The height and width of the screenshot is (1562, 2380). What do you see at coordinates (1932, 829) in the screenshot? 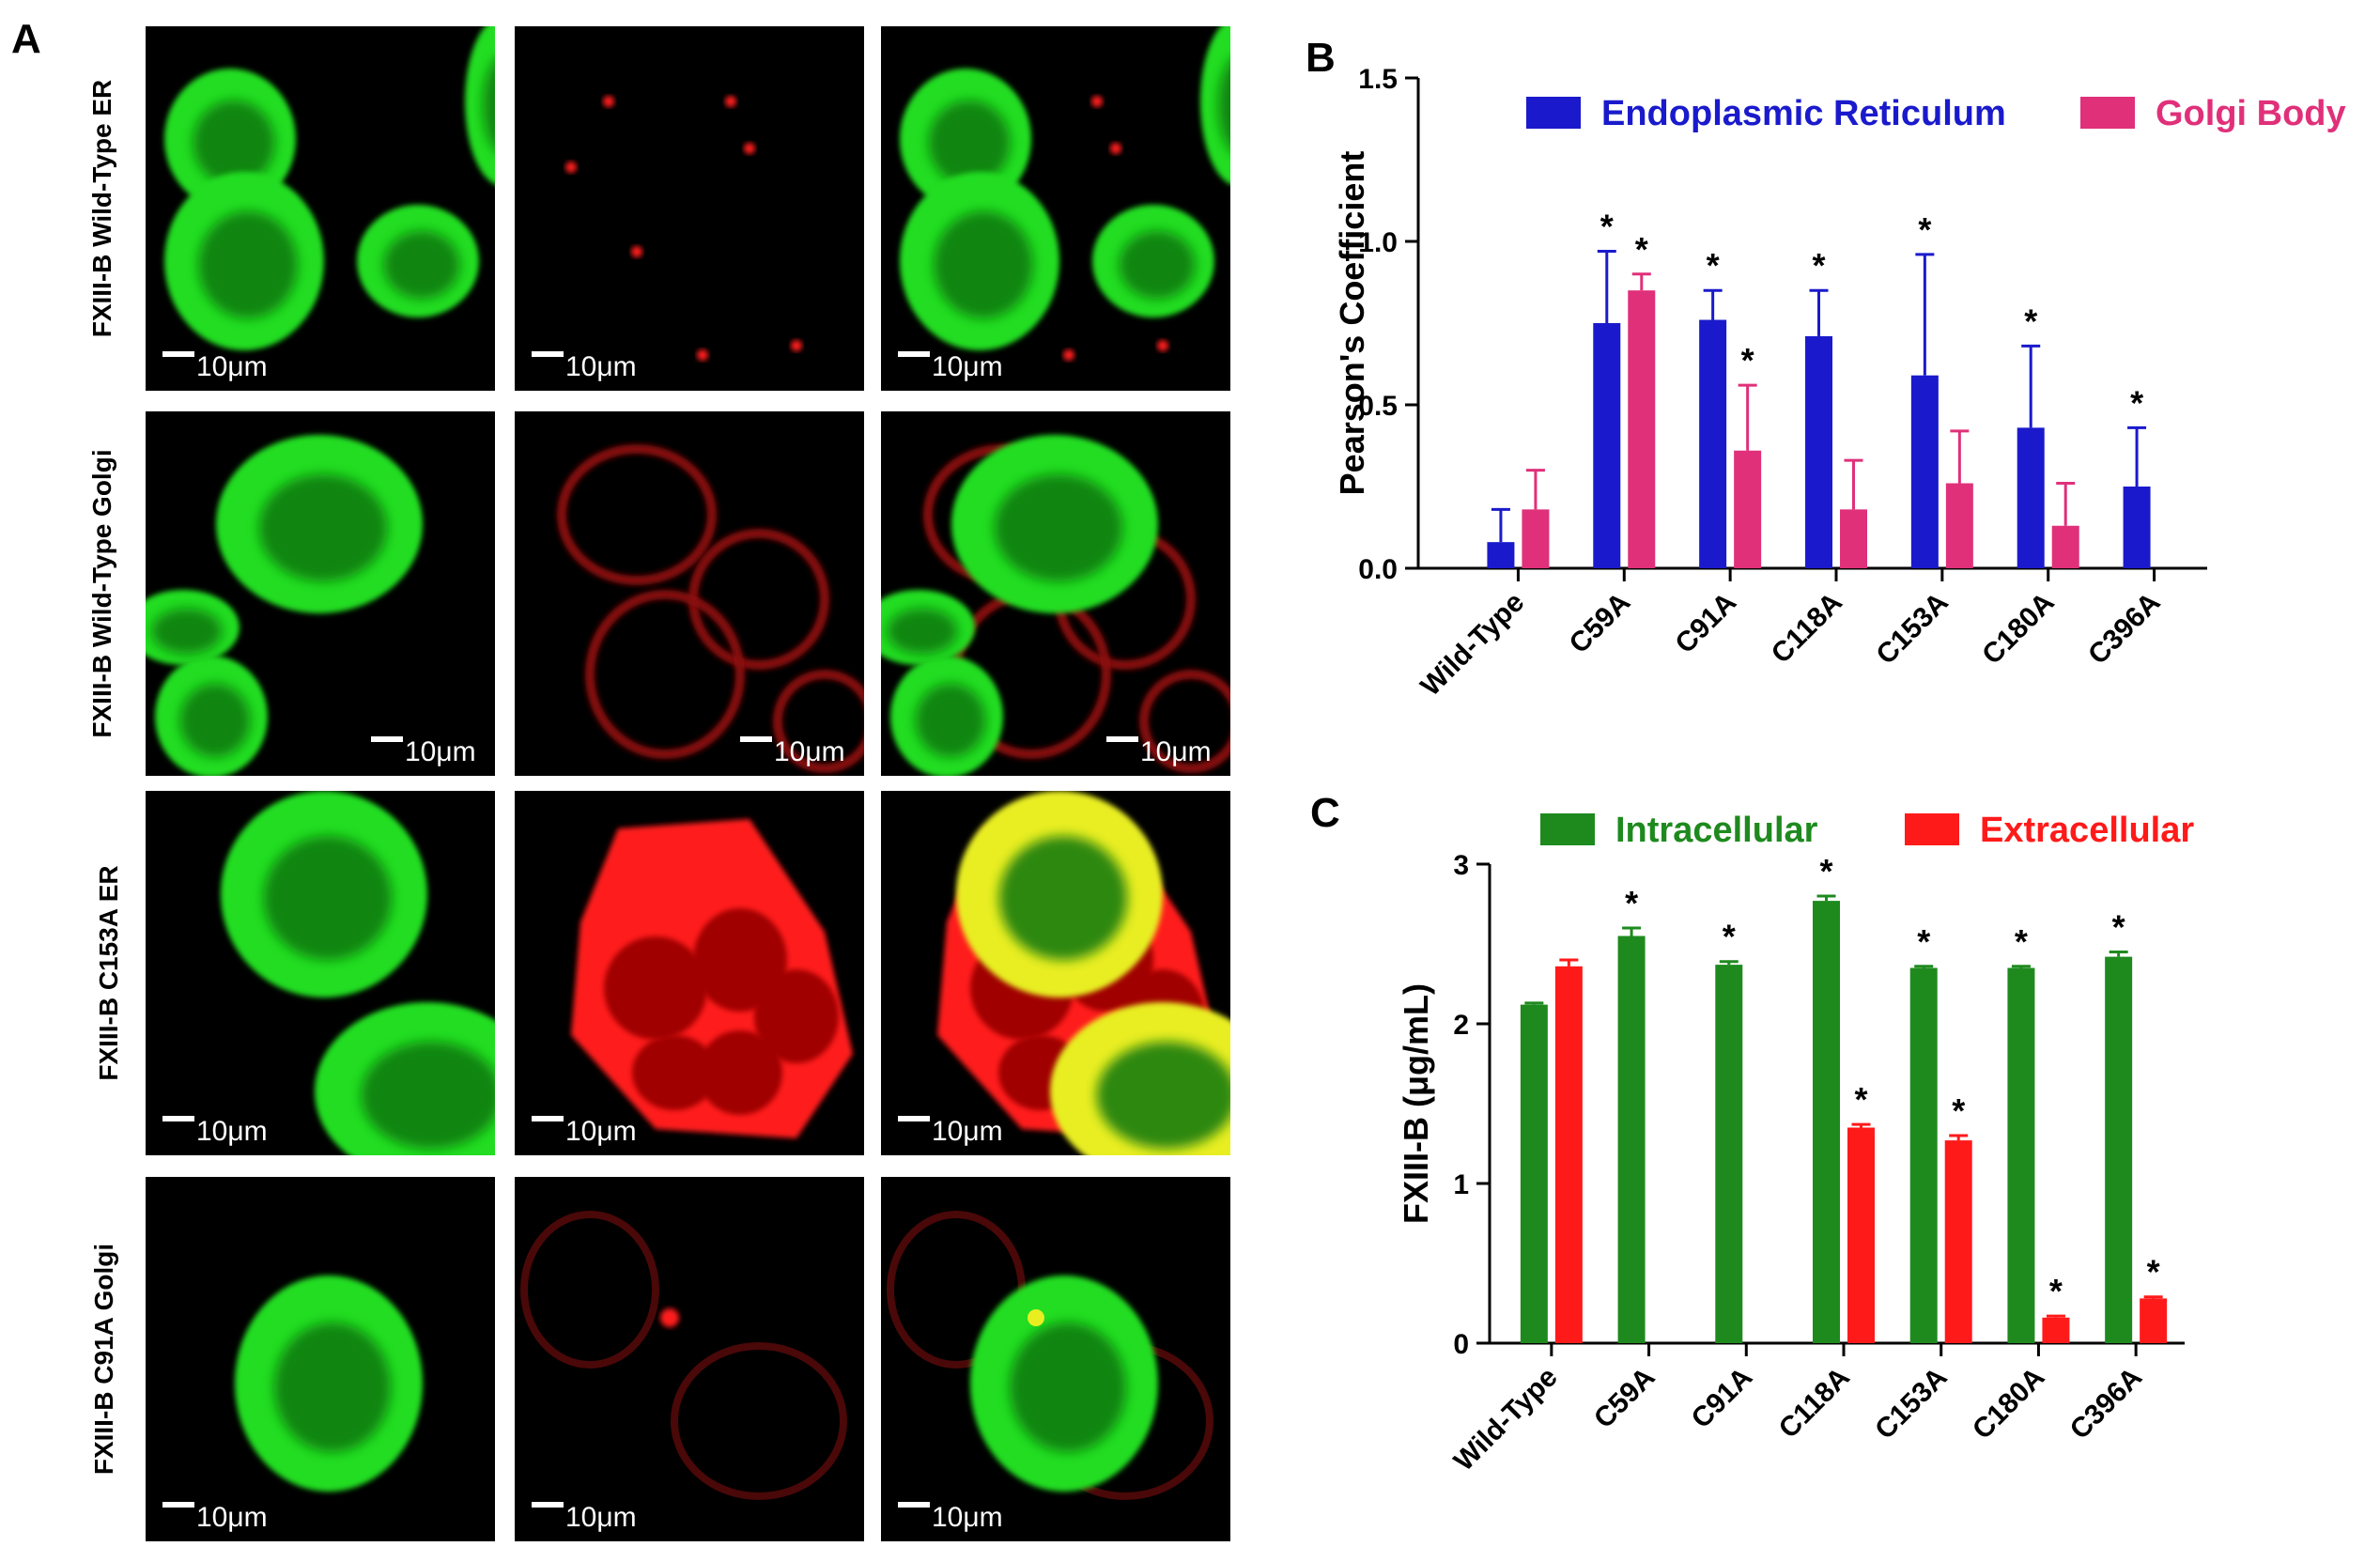
I see `legend-swatch-extracellular` at bounding box center [1932, 829].